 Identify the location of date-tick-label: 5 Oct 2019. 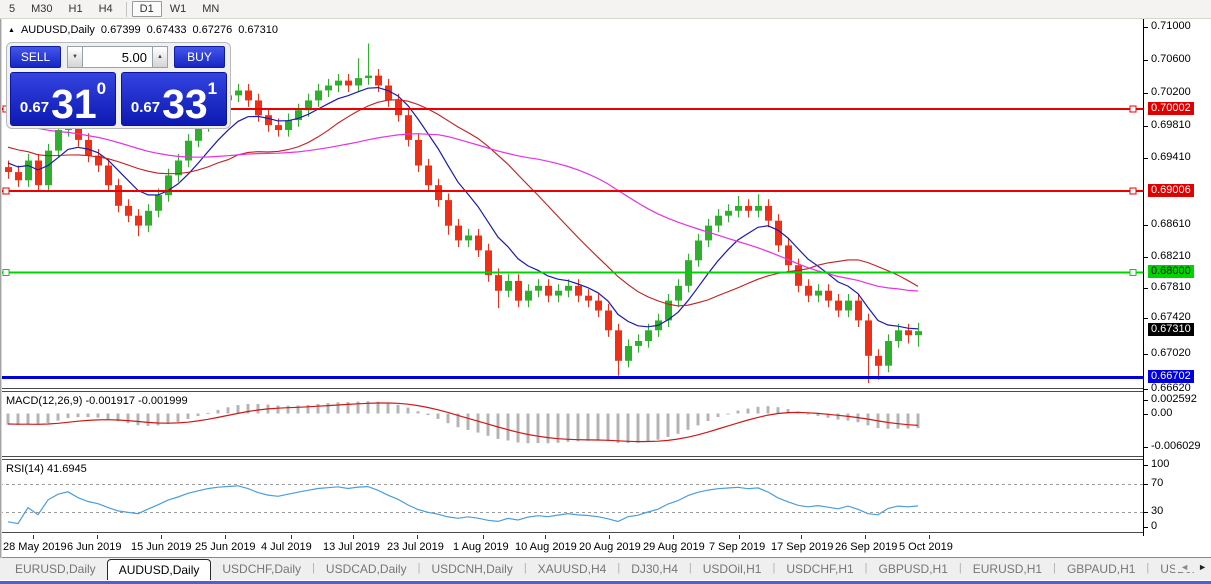
(926, 547).